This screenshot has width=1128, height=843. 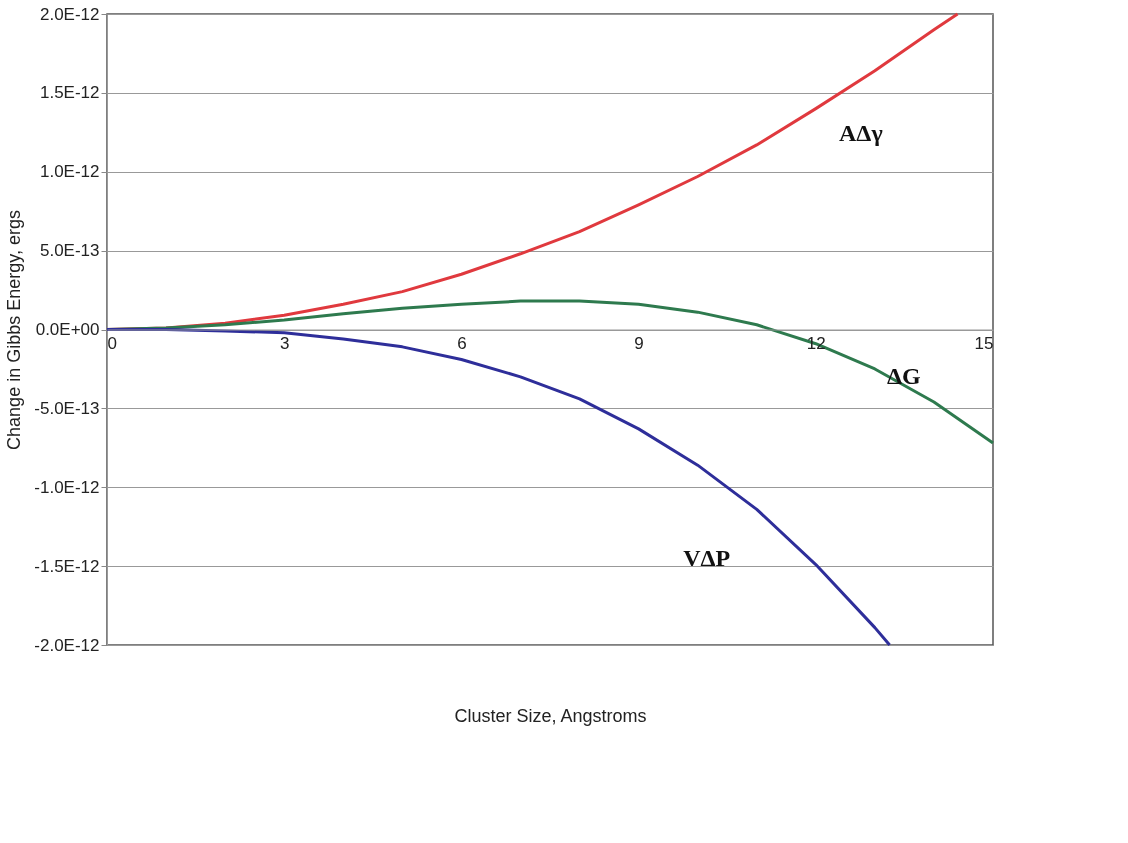 I want to click on y-tick-label: -1.0E-12, so click(x=67, y=487).